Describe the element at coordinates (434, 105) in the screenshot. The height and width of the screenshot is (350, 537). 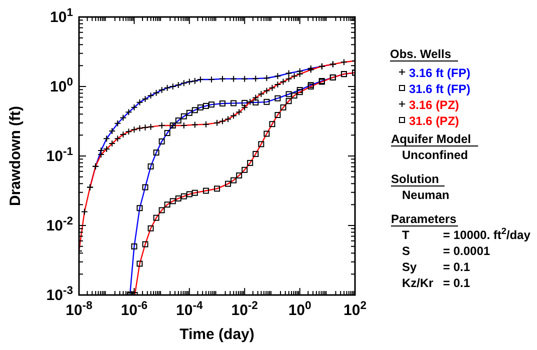
I see `legend-label: 3.16 (PZ)` at that location.